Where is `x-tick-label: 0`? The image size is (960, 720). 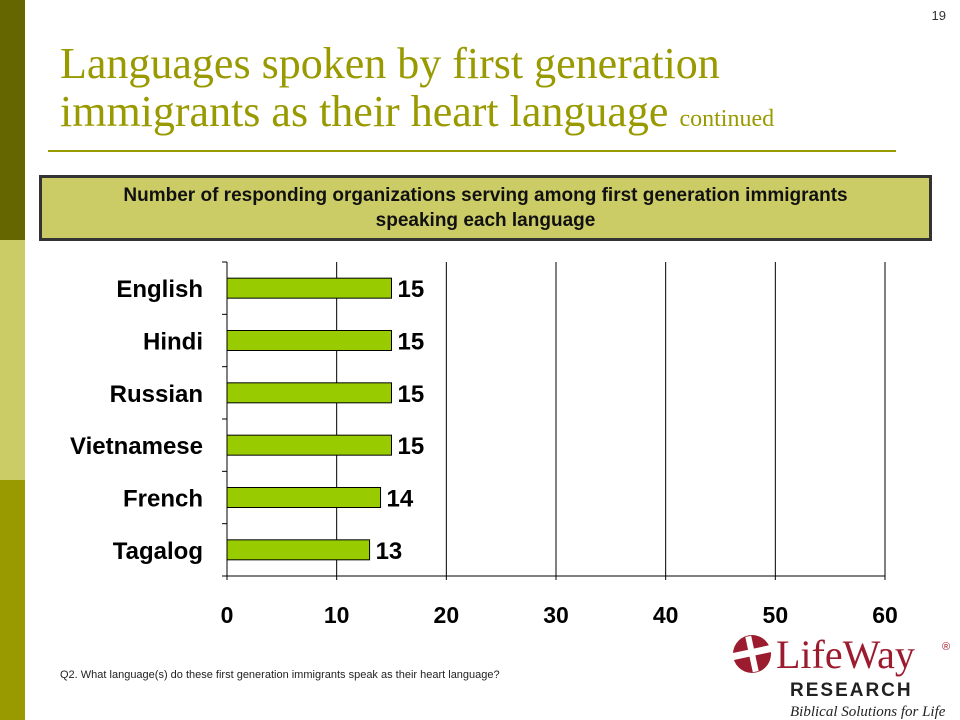
x-tick-label: 0 is located at coordinates (227, 615).